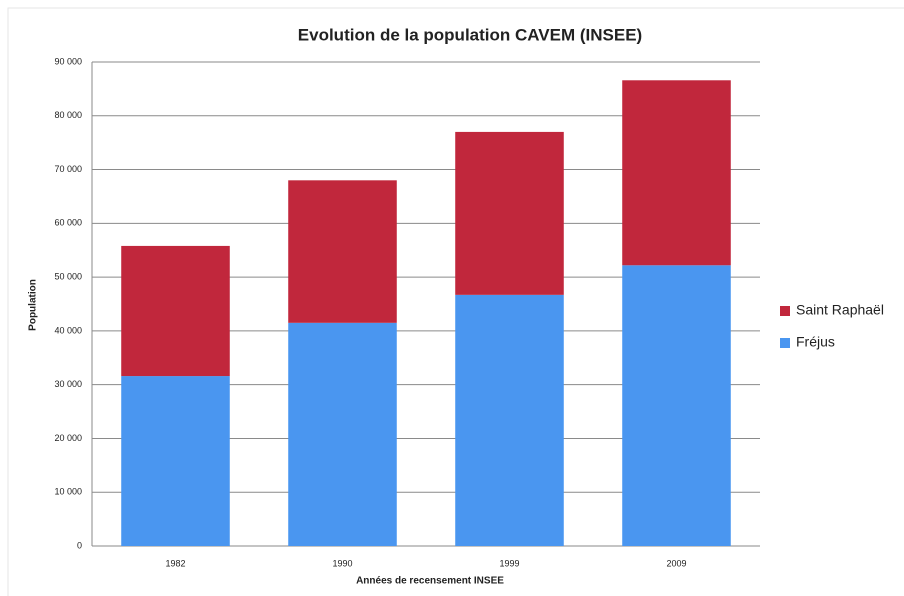 Image resolution: width=904 pixels, height=596 pixels. I want to click on y-tick-label: 0, so click(79, 545).